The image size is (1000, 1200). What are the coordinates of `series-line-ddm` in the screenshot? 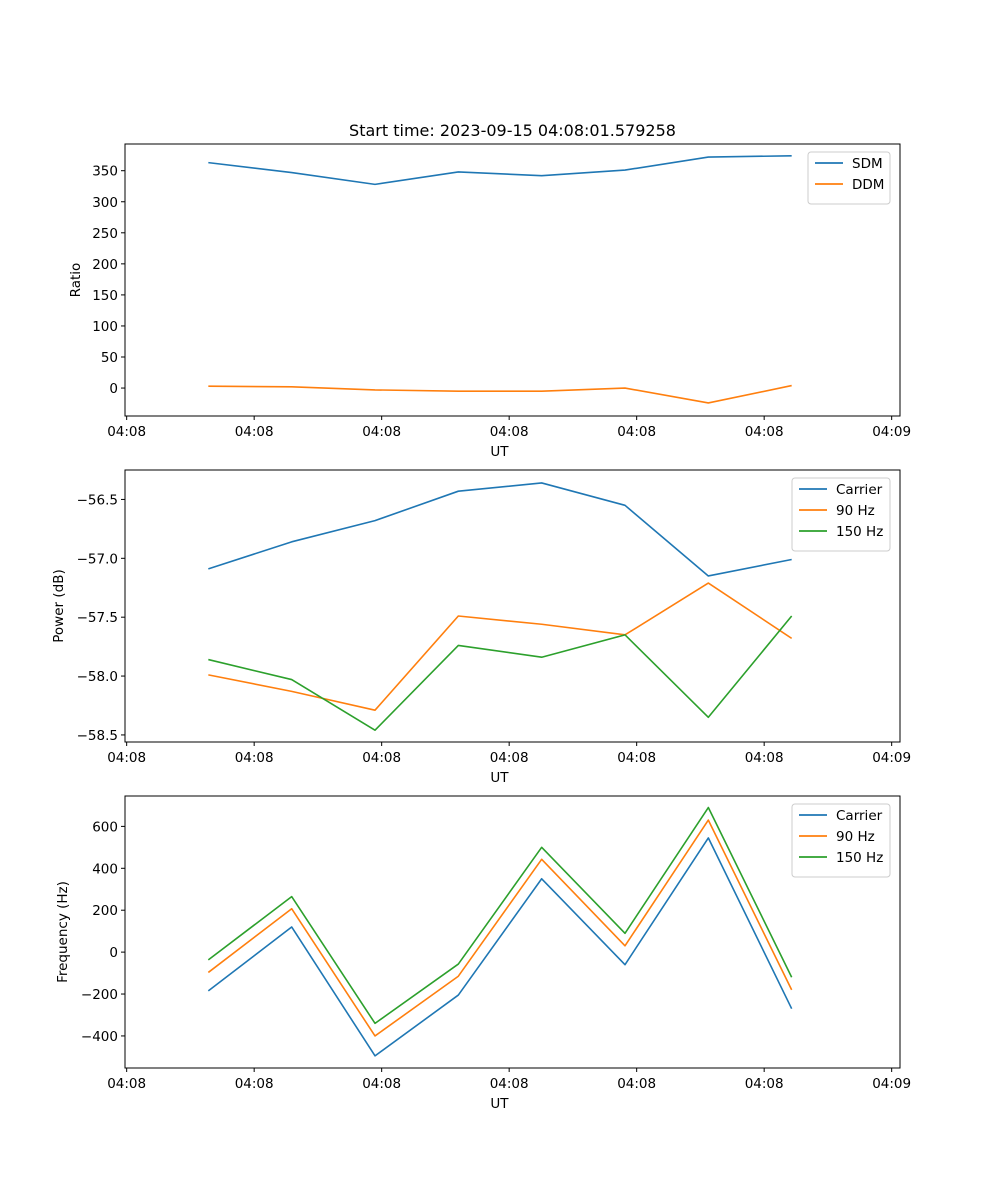 It's located at (500, 394).